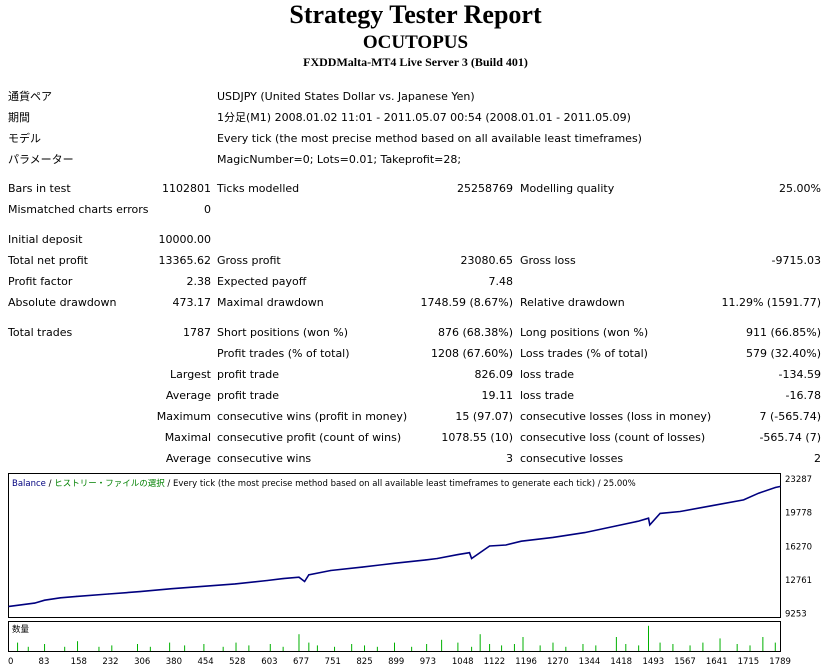 This screenshot has width=831, height=672. I want to click on mismatch-value: 0, so click(207, 209).